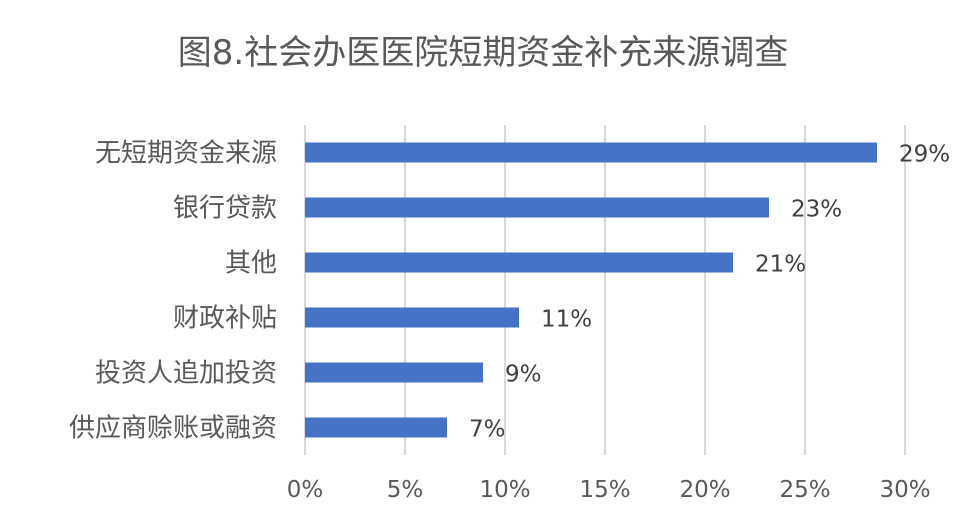 The height and width of the screenshot is (524, 967). Describe the element at coordinates (225, 209) in the screenshot. I see `category-label: 银行贷款` at that location.